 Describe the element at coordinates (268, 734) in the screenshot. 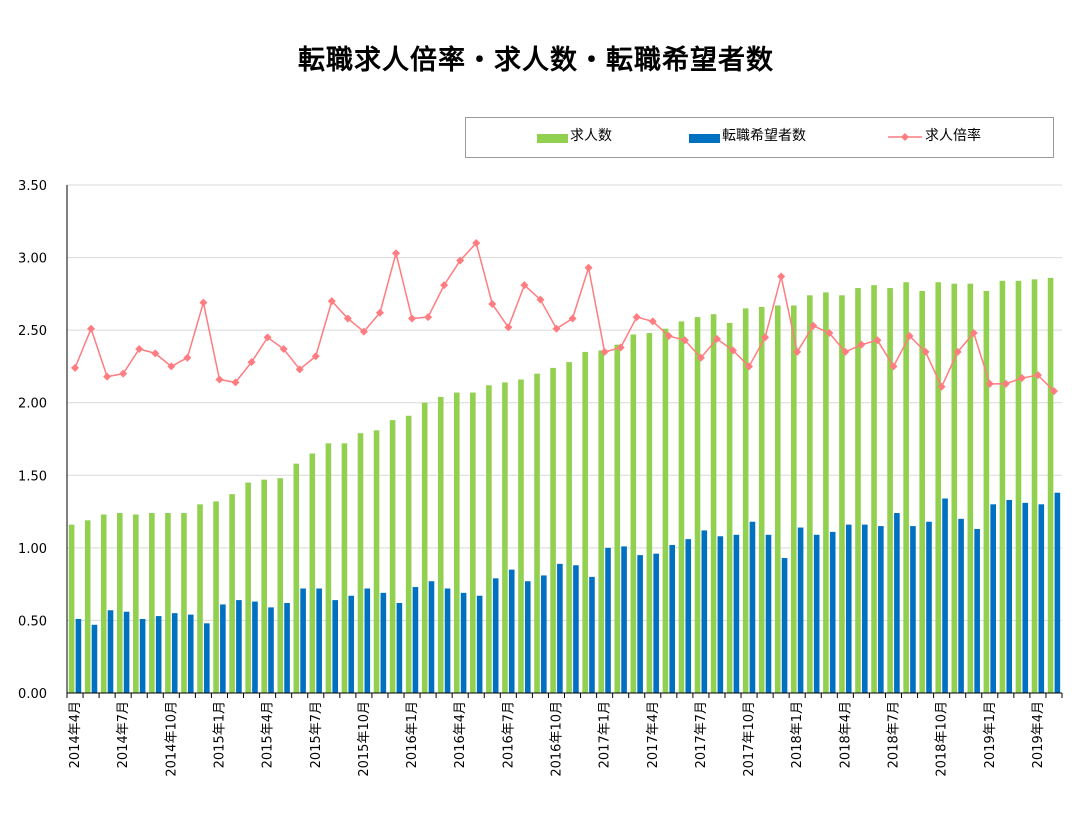

I see `x-tick-label: 2015年4月` at that location.